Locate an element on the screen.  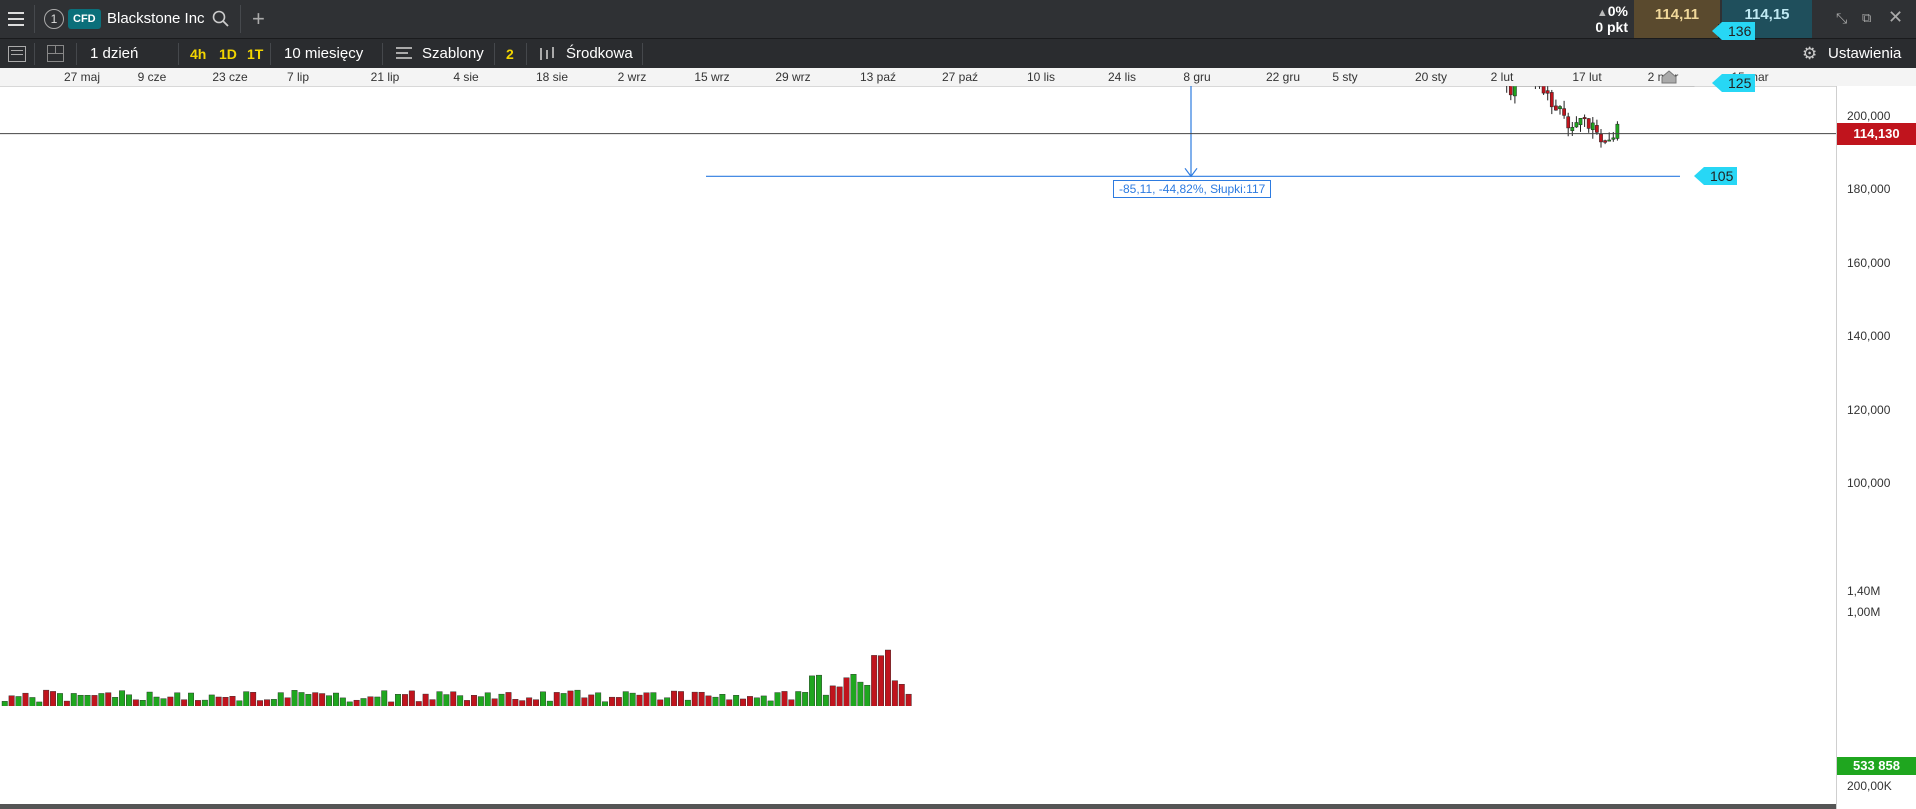
bottom-scrollbar is located at coordinates (918, 806).